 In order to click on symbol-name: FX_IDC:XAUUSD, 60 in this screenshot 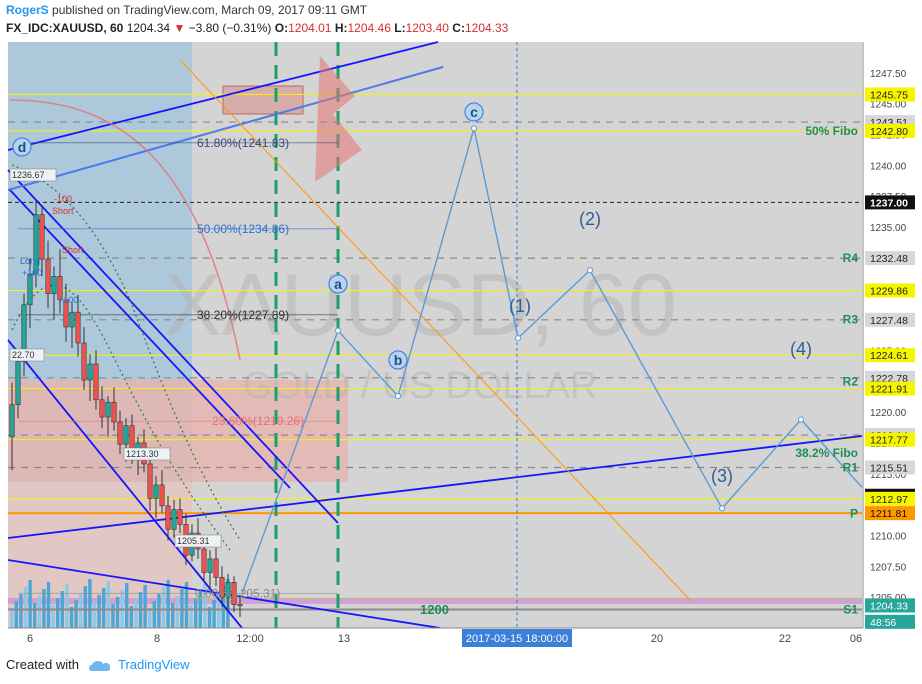, I will do `click(65, 28)`.